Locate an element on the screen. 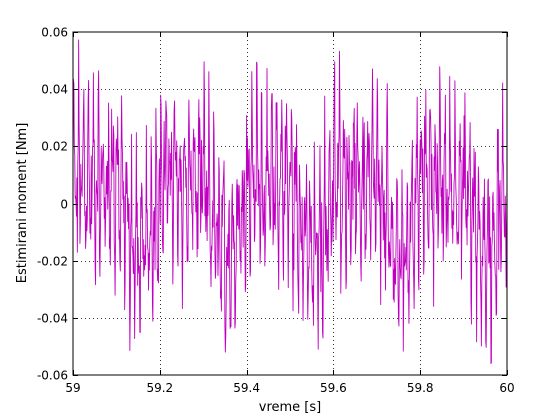 Image resolution: width=560 pixels, height=420 pixels. y-tick-label: 0.02 is located at coordinates (54, 147).